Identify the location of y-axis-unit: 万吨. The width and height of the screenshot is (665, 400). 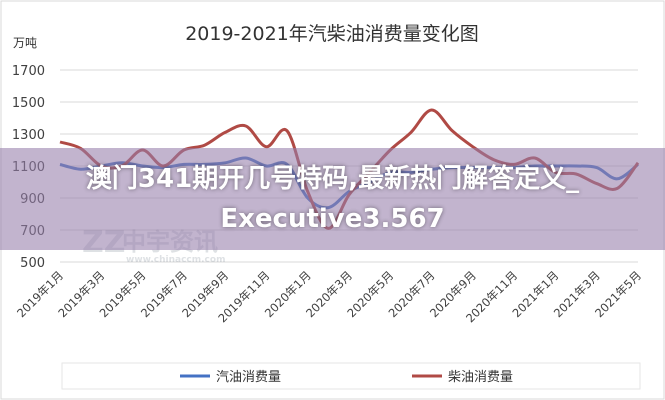
(25, 43).